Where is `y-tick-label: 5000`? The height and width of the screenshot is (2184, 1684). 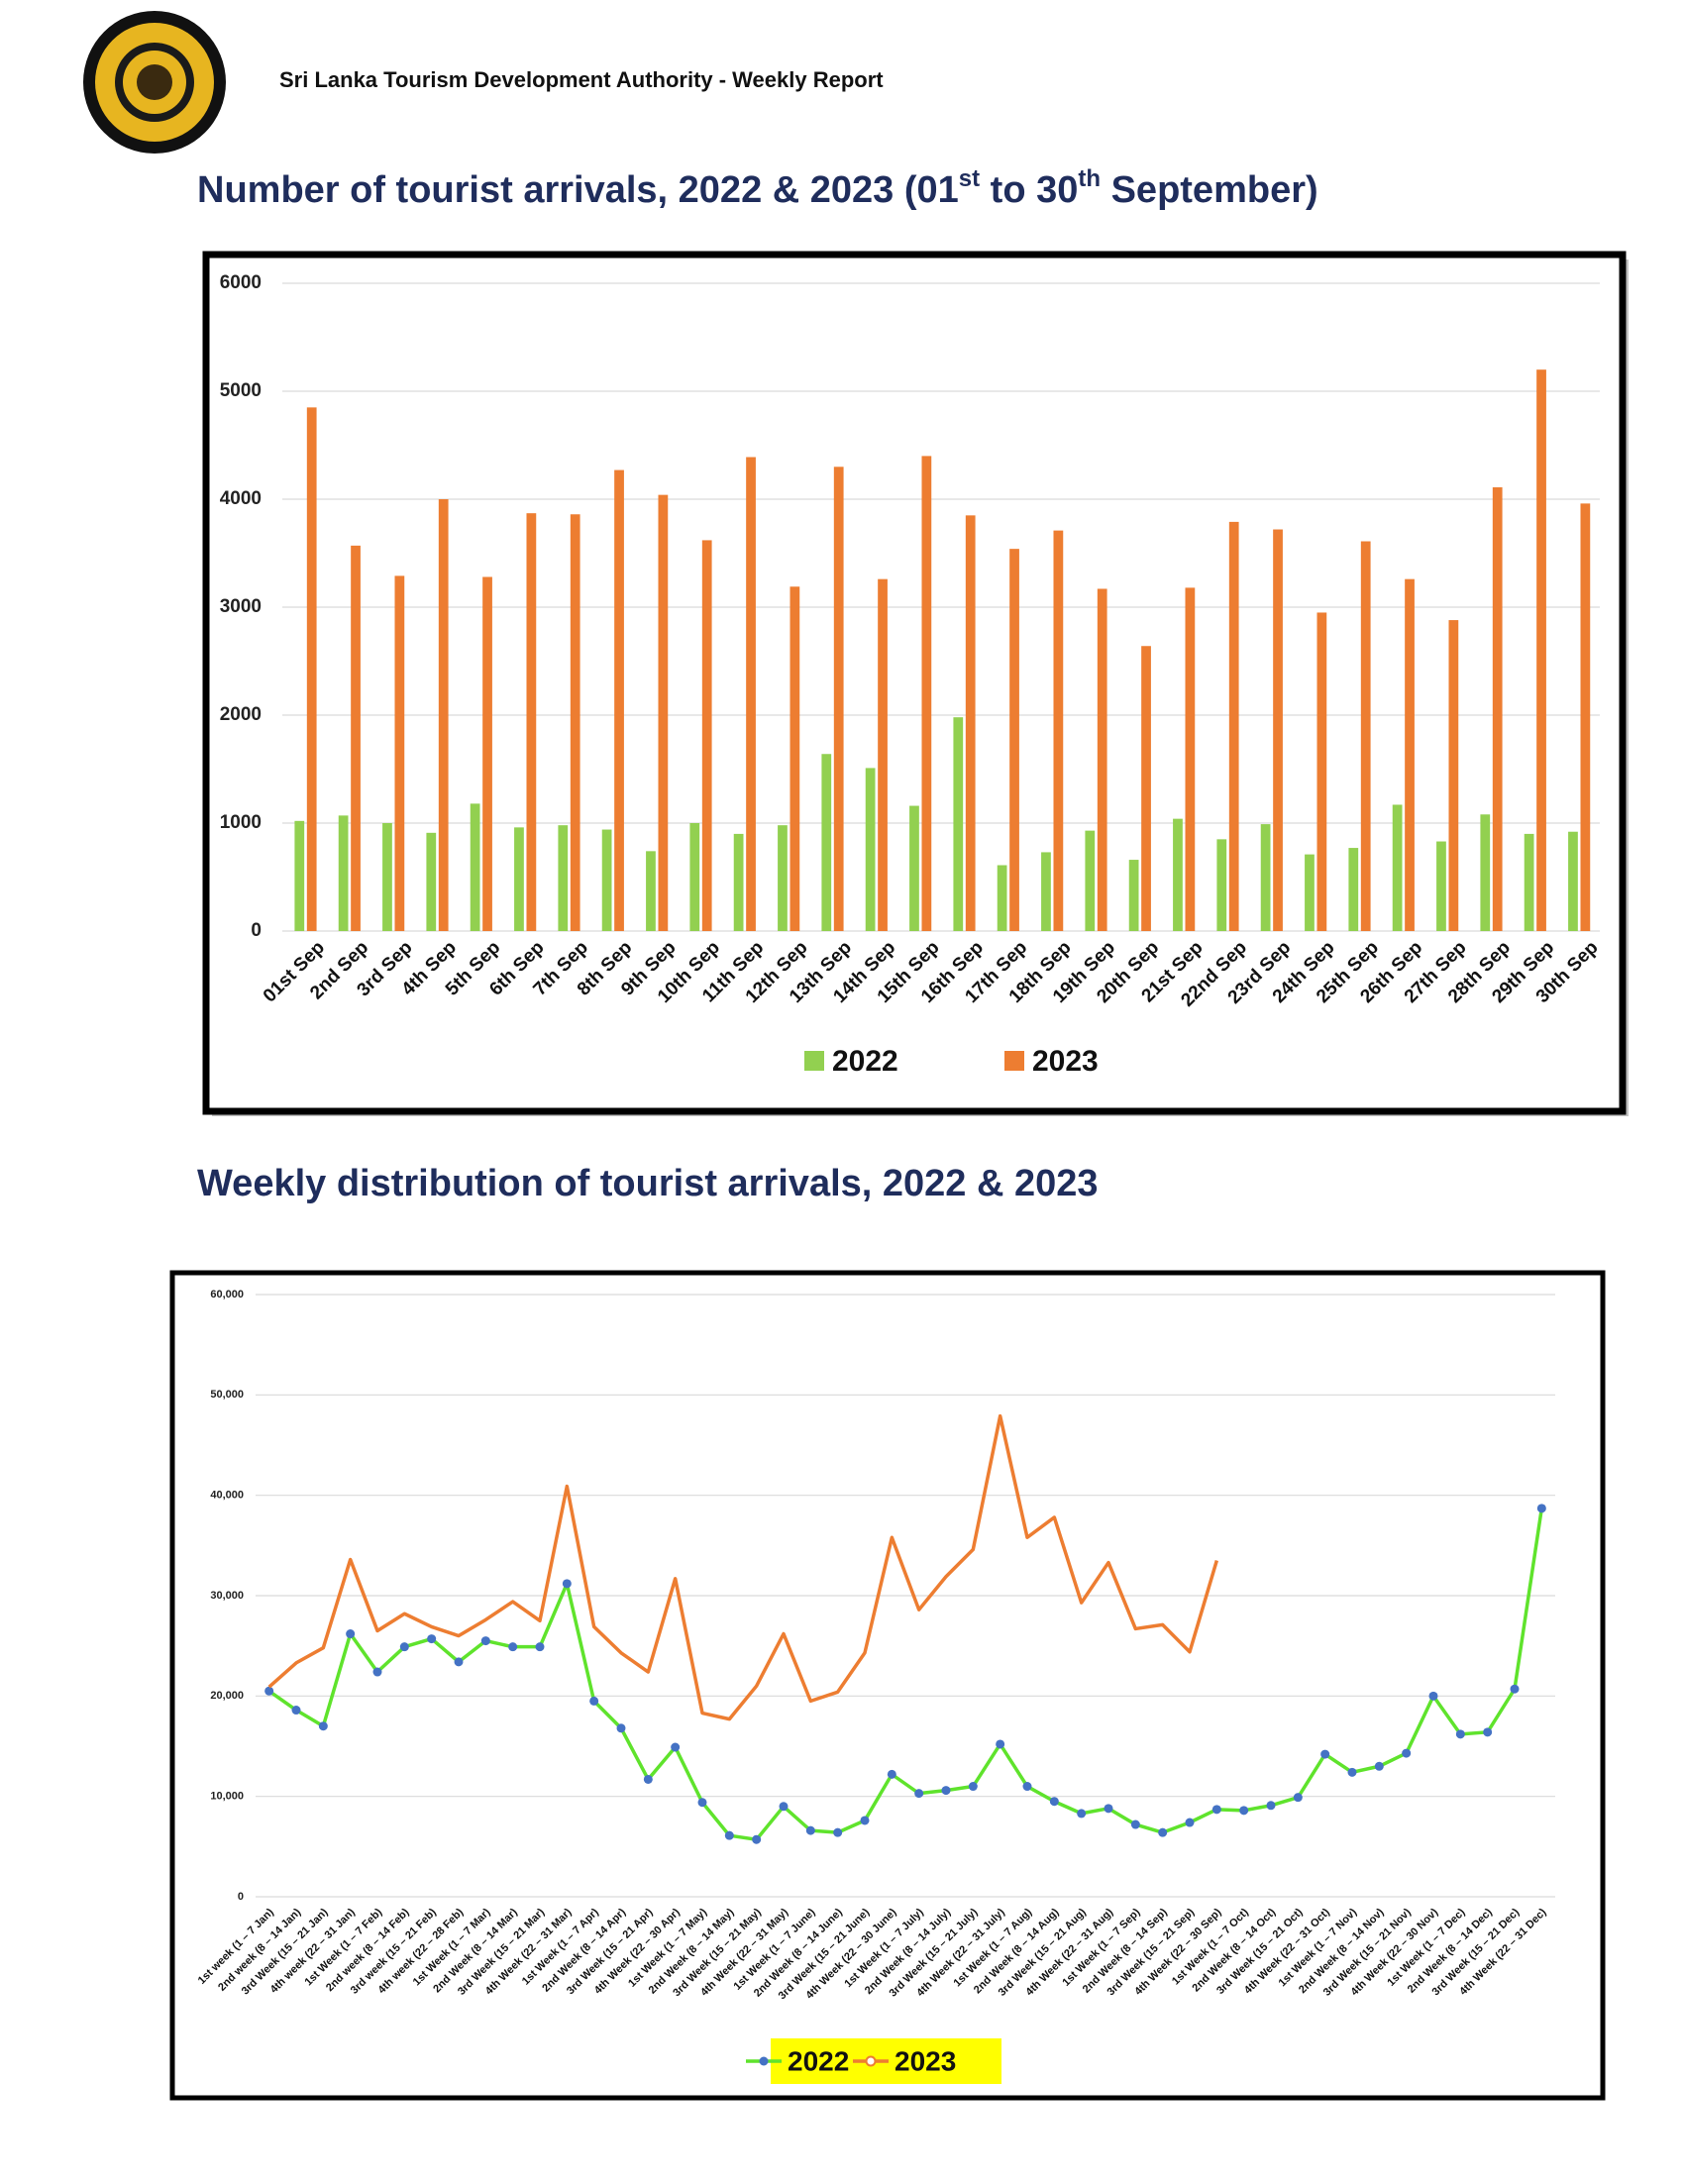
y-tick-label: 5000 is located at coordinates (241, 390).